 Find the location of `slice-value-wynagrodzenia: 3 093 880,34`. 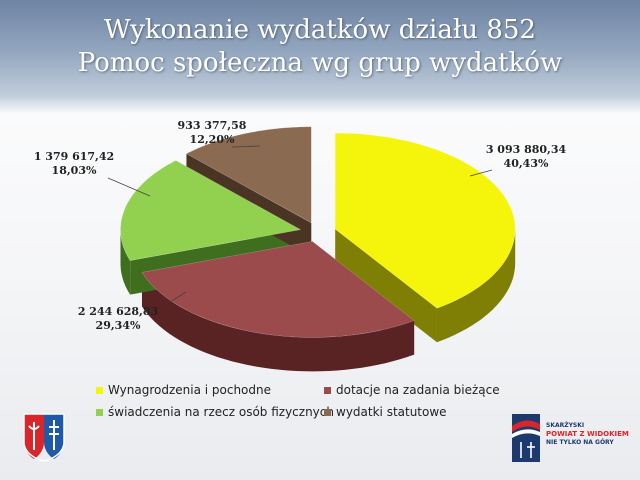

slice-value-wynagrodzenia: 3 093 880,34 is located at coordinates (526, 149).